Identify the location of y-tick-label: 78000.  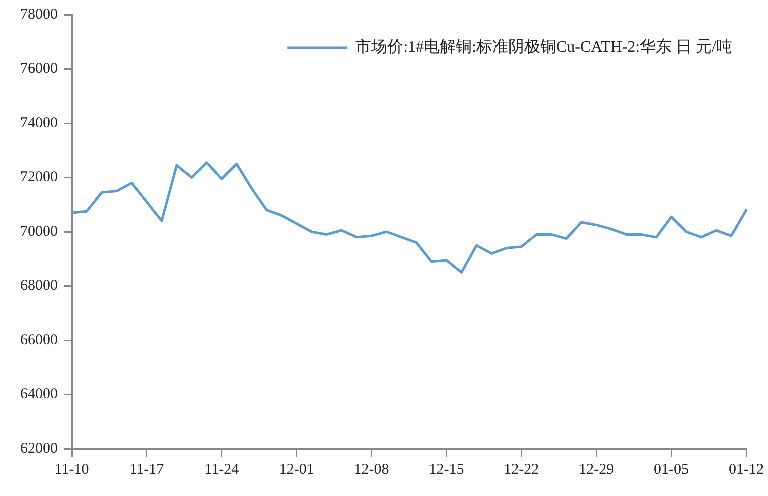
(39, 14).